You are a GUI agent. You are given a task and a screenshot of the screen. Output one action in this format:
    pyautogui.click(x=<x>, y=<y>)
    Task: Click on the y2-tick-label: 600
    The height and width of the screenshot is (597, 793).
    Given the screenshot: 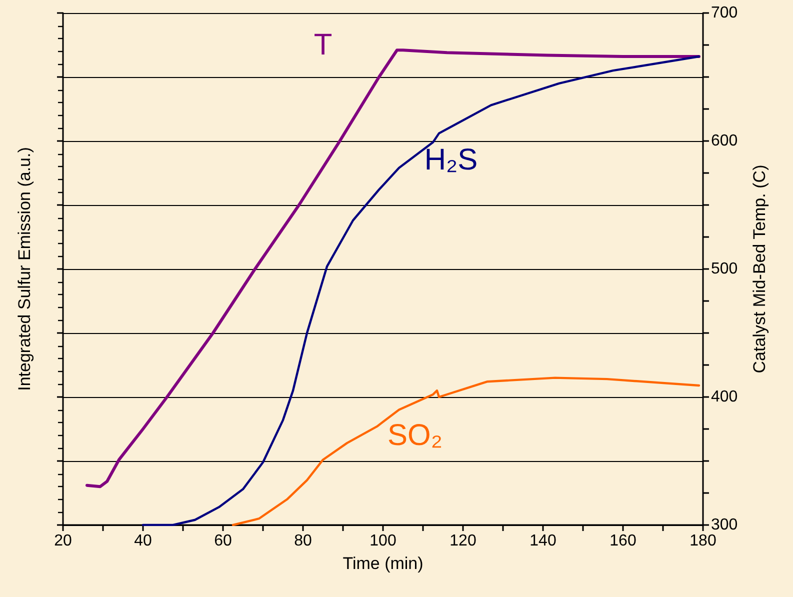 What is the action you would take?
    pyautogui.click(x=724, y=141)
    